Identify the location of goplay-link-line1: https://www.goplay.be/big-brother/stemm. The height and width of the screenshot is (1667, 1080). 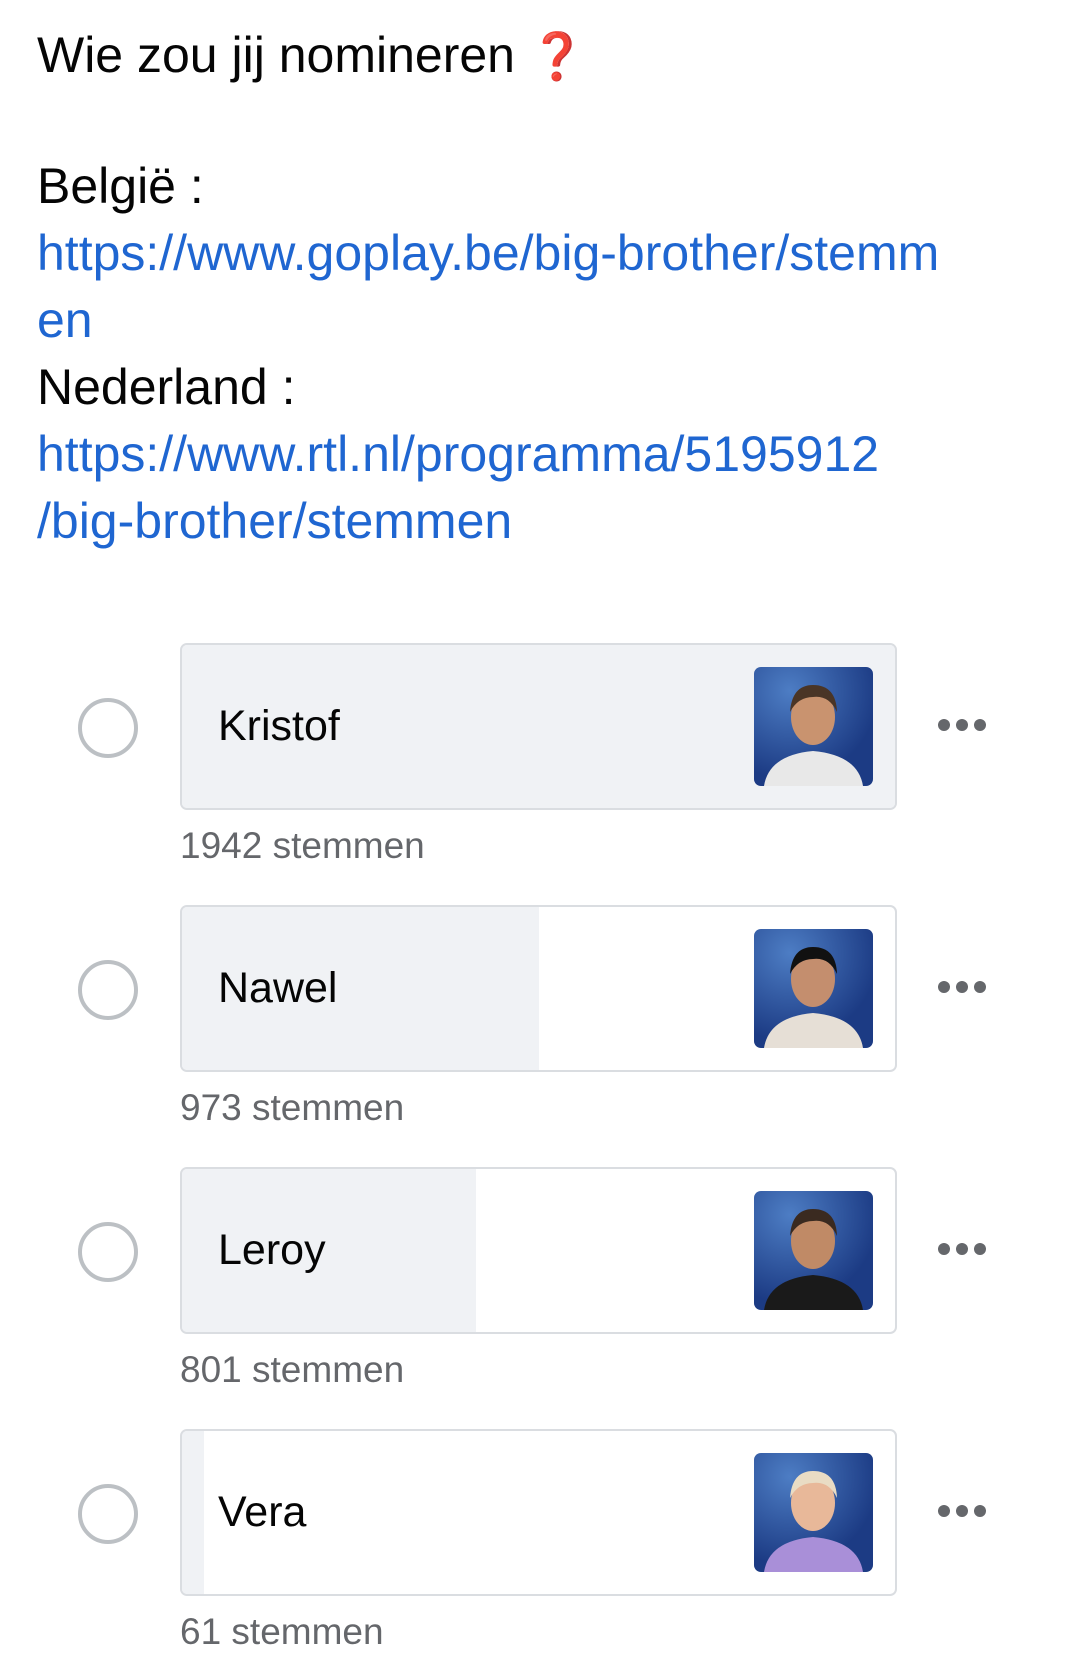
(488, 253).